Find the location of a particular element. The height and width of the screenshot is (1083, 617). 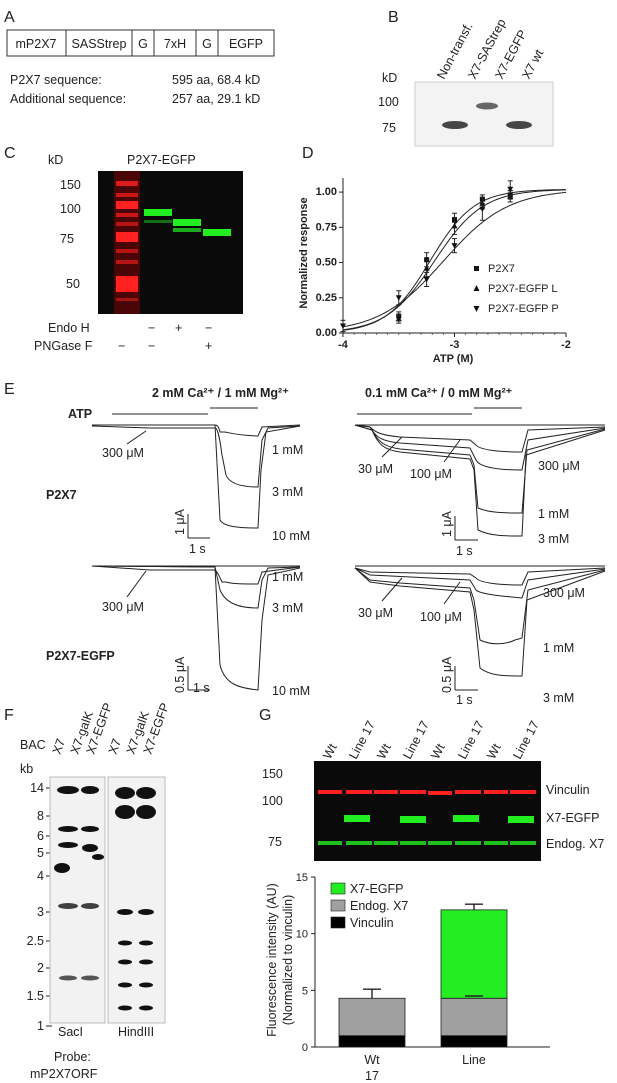

blot-c-marker-75: 75 is located at coordinates (67, 239).